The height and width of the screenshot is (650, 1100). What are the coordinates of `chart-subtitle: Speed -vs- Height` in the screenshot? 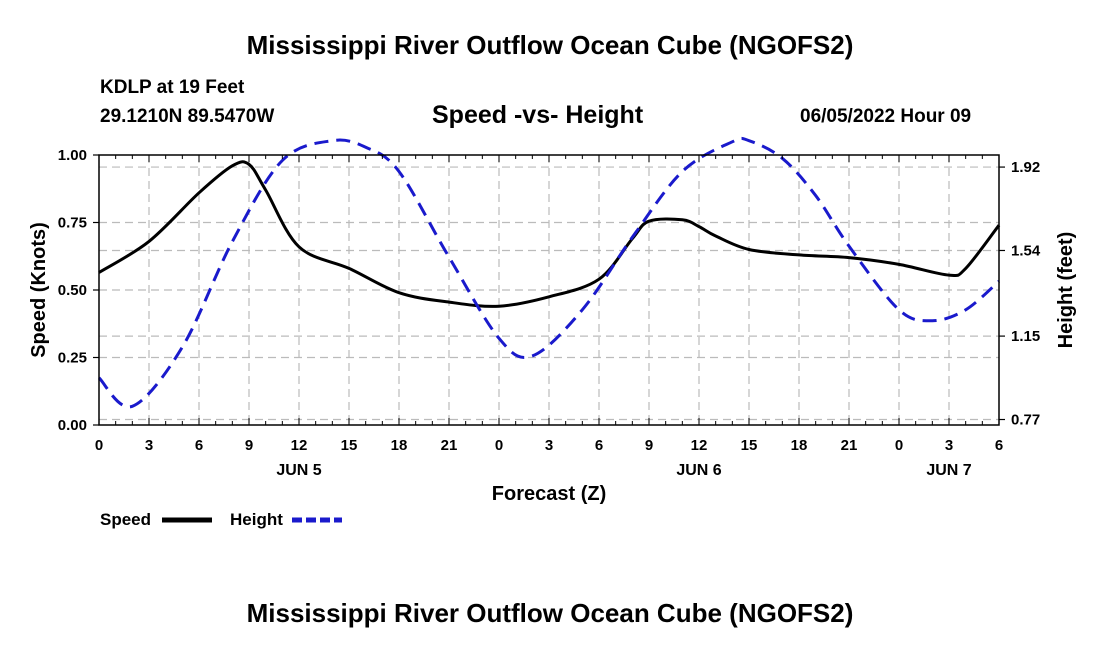 It's located at (538, 115).